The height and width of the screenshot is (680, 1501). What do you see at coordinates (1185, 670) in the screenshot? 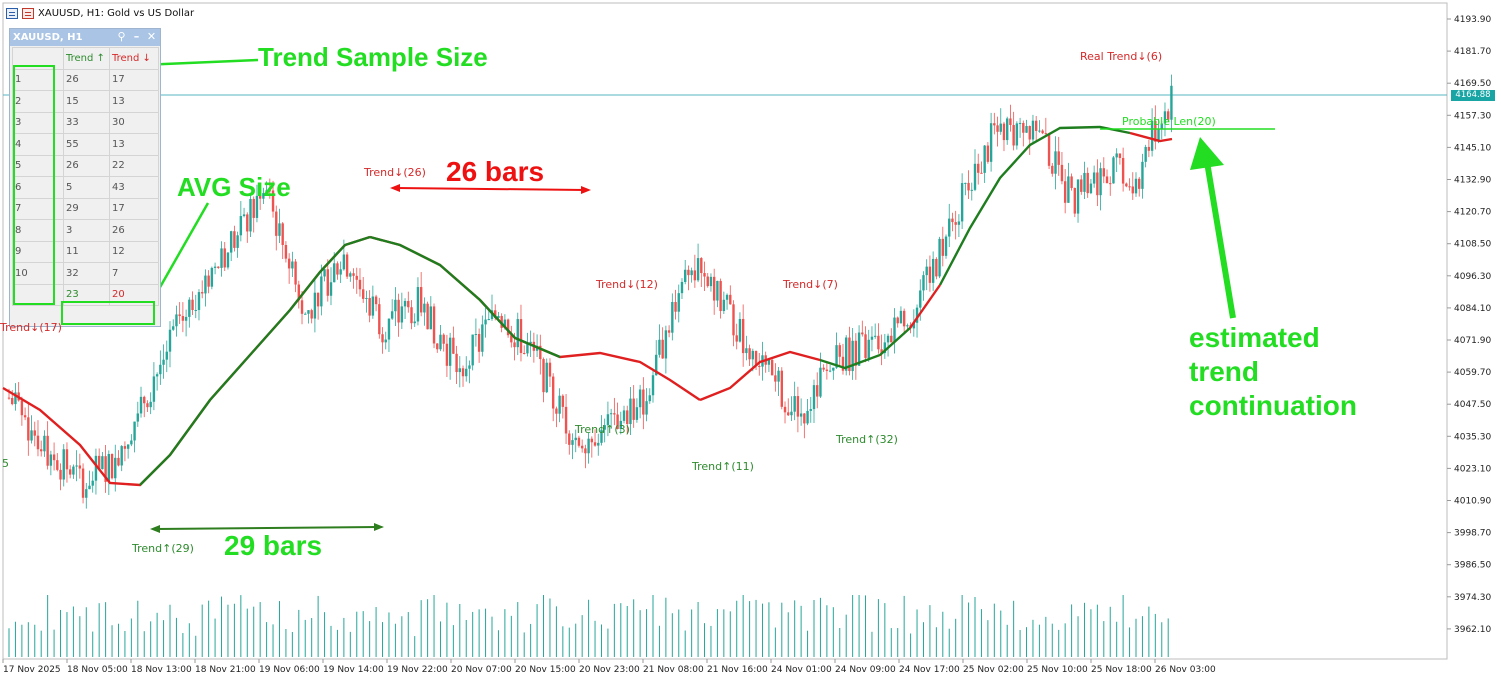
I see `time-tick-label: 26 Nov 03:00` at bounding box center [1185, 670].